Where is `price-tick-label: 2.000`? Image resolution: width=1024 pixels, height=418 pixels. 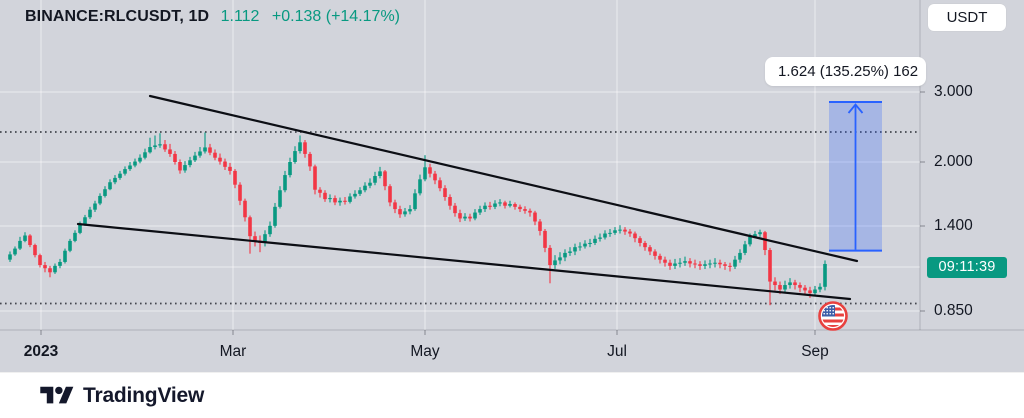
price-tick-label: 2.000 is located at coordinates (953, 161).